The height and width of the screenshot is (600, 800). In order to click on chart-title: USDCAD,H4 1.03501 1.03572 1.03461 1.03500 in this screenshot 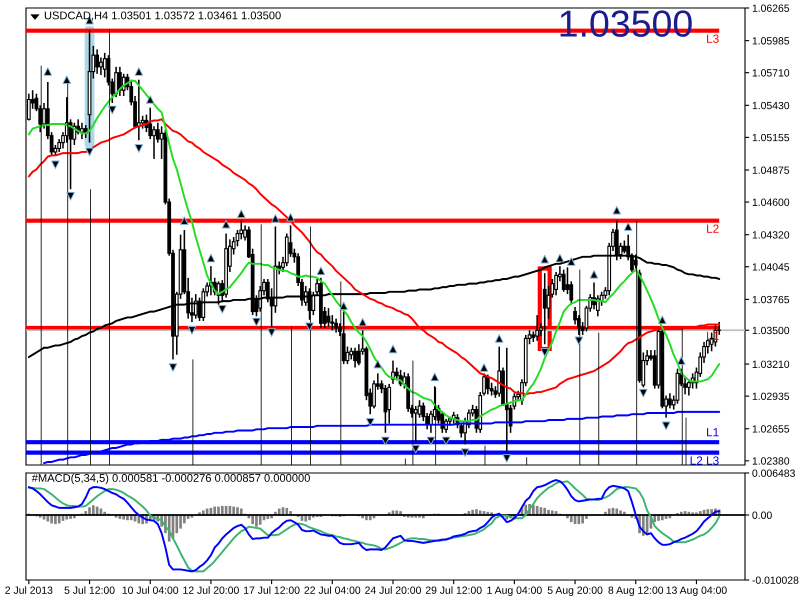, I will do `click(162, 16)`.